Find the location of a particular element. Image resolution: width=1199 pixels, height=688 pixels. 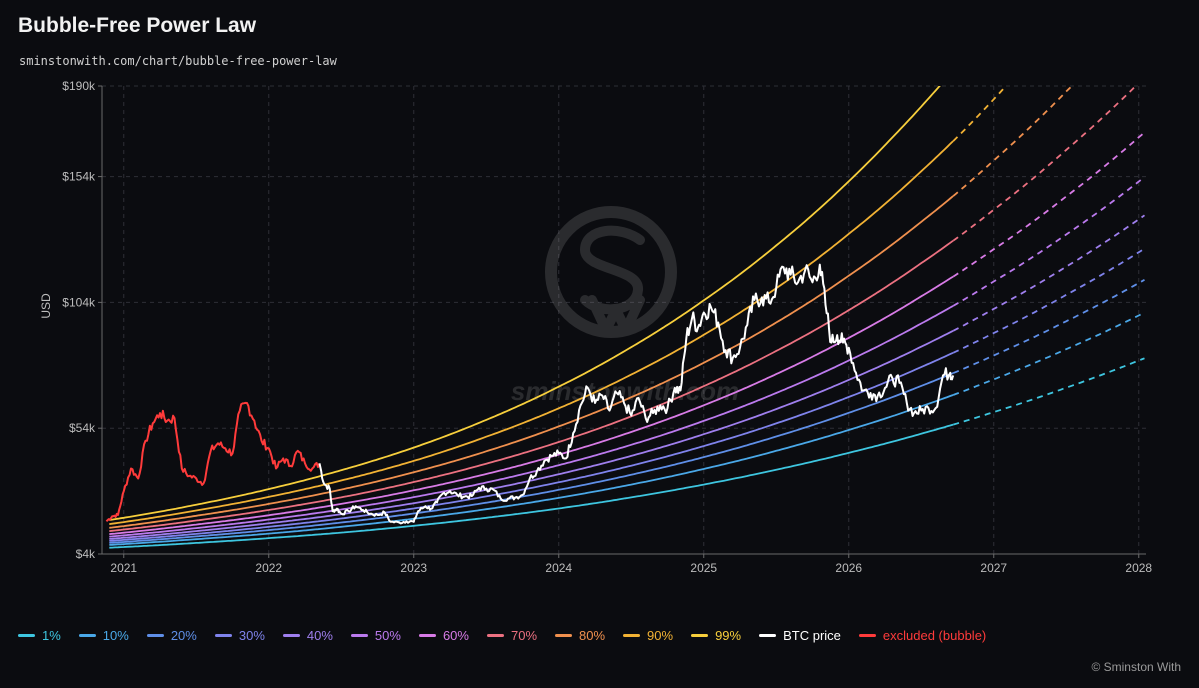

legend-item-excluded-bubble: excluded (bubble) is located at coordinates (922, 635).